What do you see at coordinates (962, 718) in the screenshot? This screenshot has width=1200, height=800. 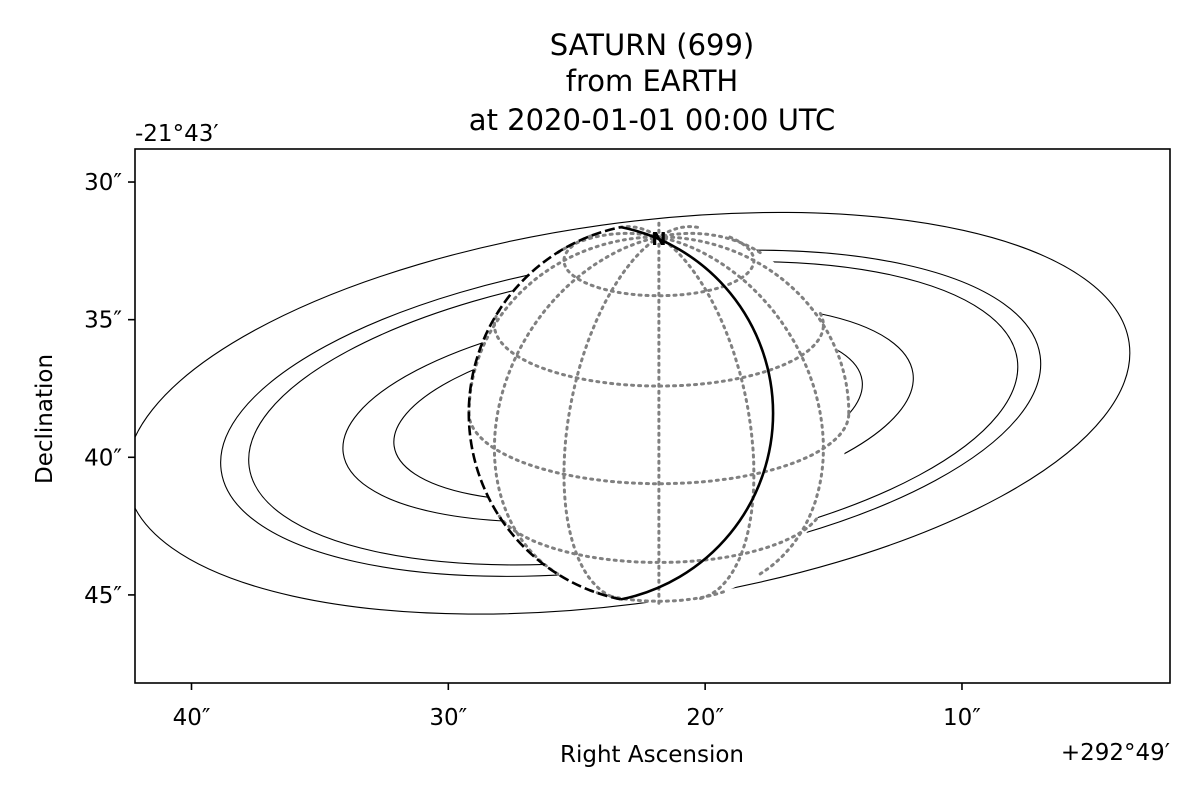 I see `x-tick-label: 10″` at bounding box center [962, 718].